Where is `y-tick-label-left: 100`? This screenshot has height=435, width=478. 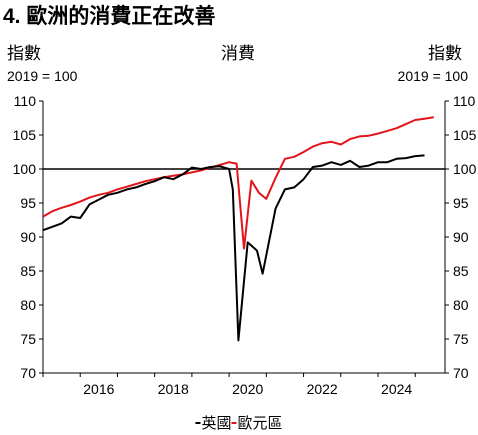 y-tick-label-left: 100 is located at coordinates (25, 169).